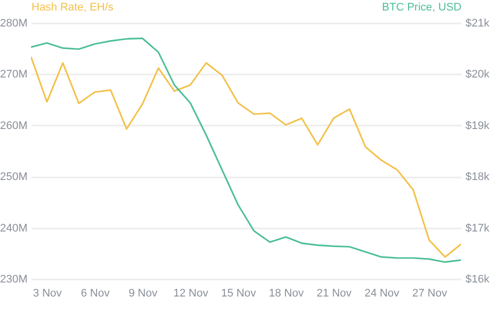 This screenshot has height=320, width=500. I want to click on y-tick-label: 240M, so click(14, 228).